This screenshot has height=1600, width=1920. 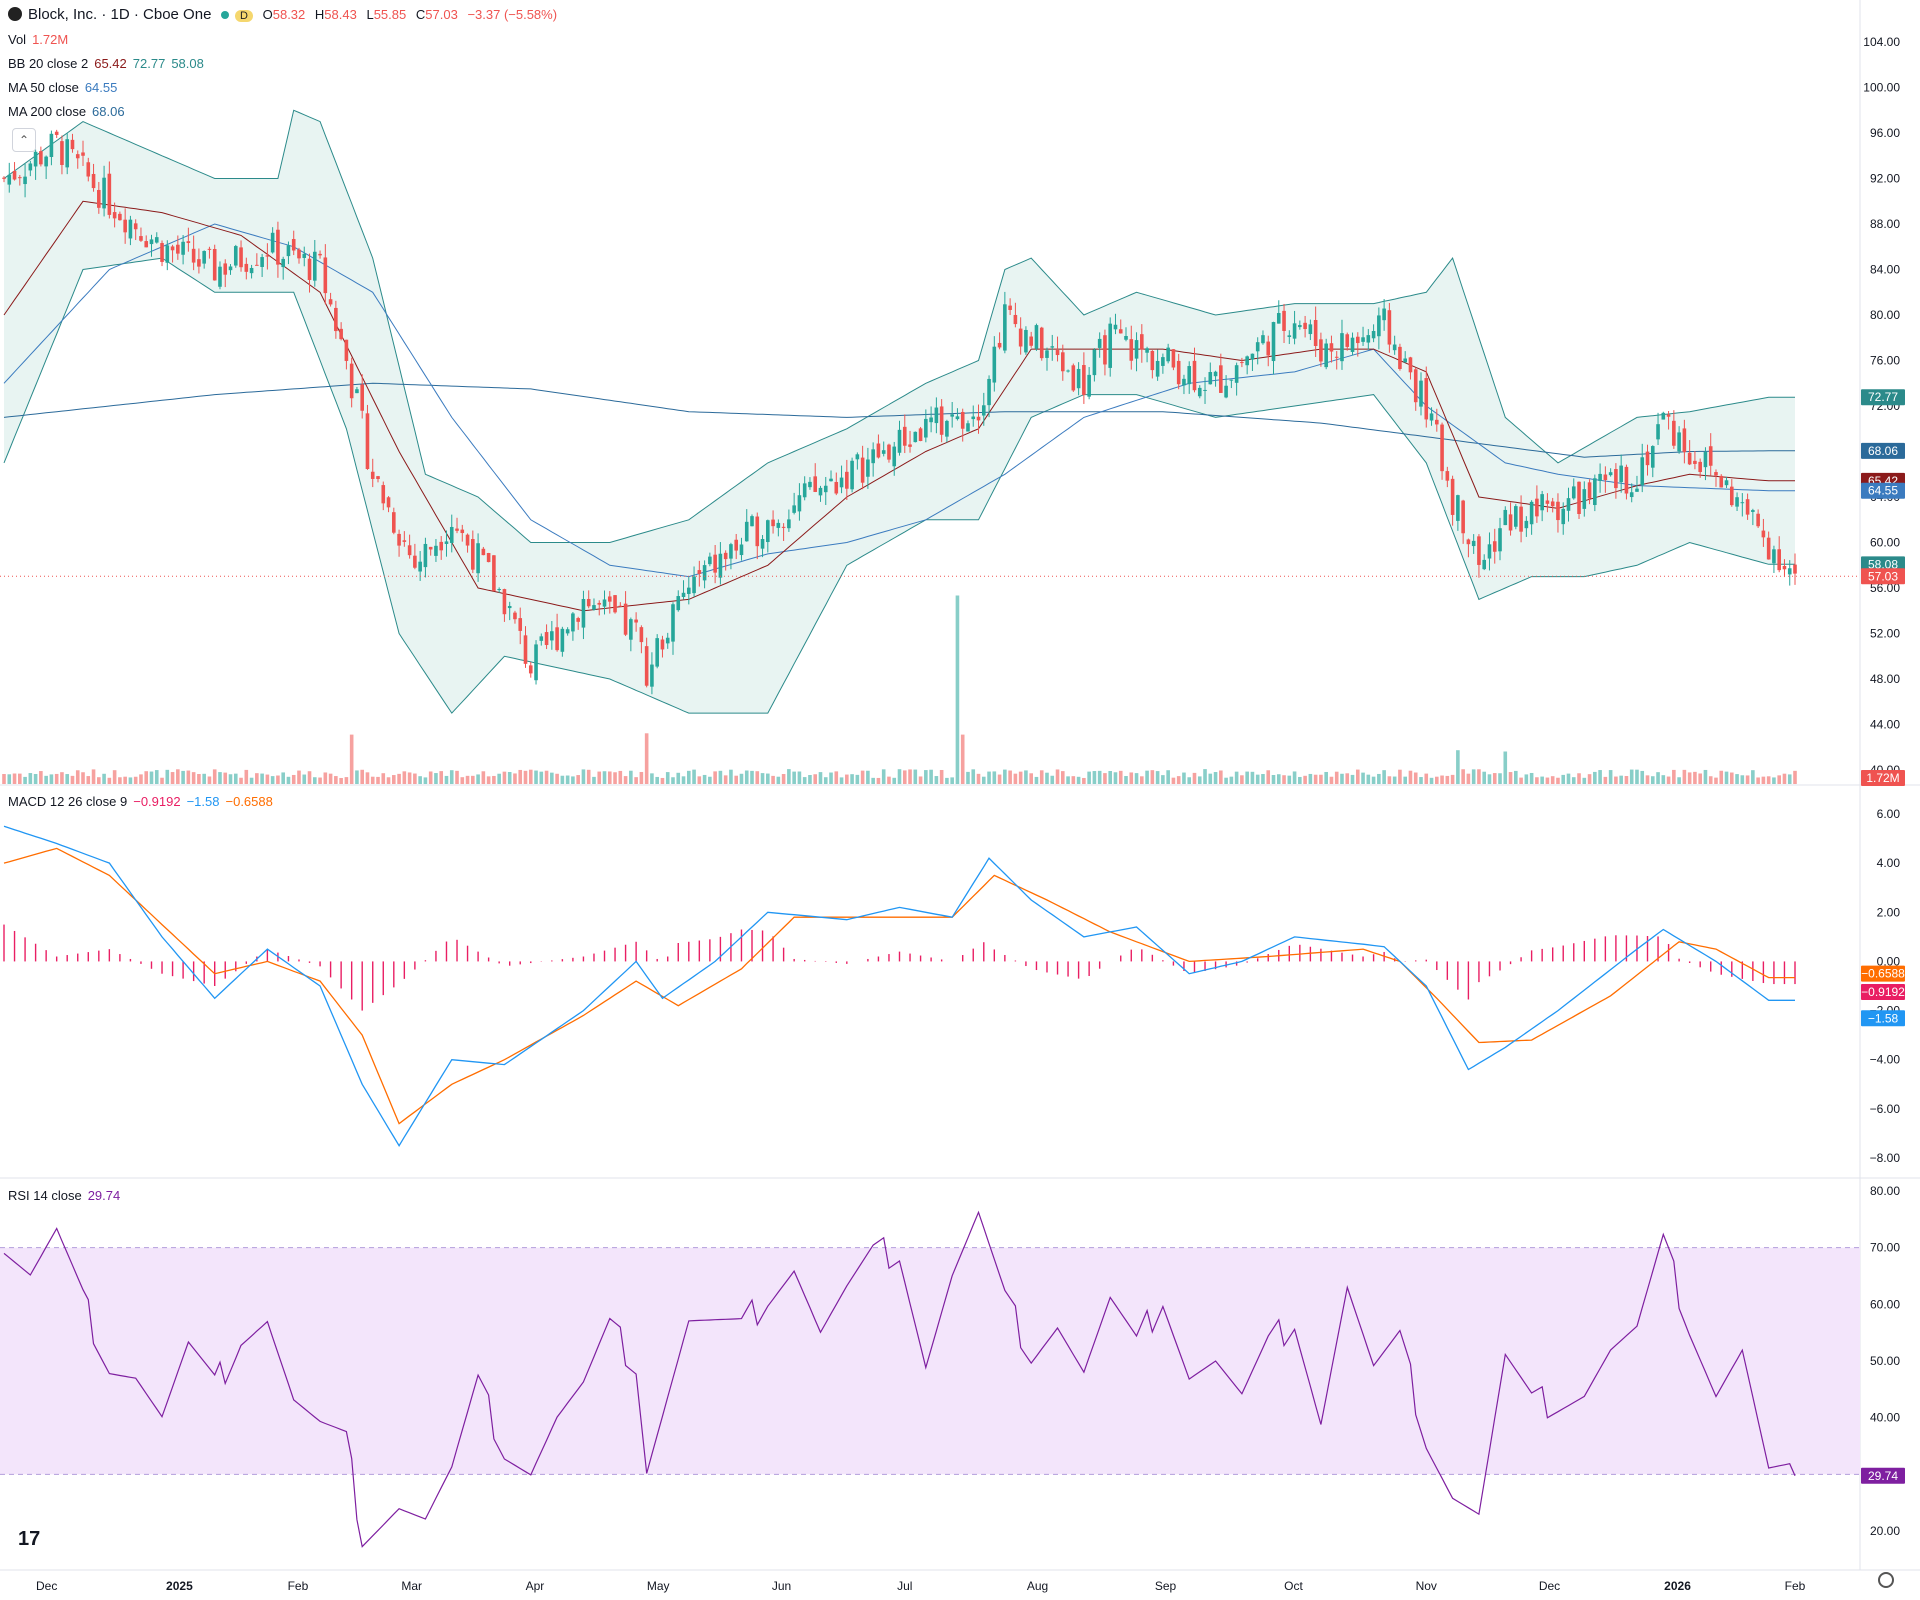 I want to click on tradingview-logo-icon: 17, so click(x=29, y=1539).